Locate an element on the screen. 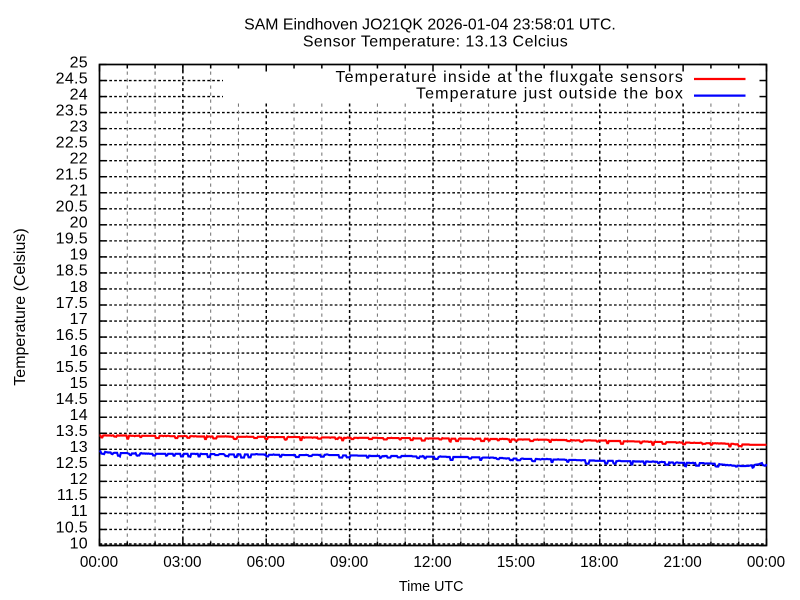 Image resolution: width=800 pixels, height=600 pixels. svg-text: 12 is located at coordinates (79, 479).